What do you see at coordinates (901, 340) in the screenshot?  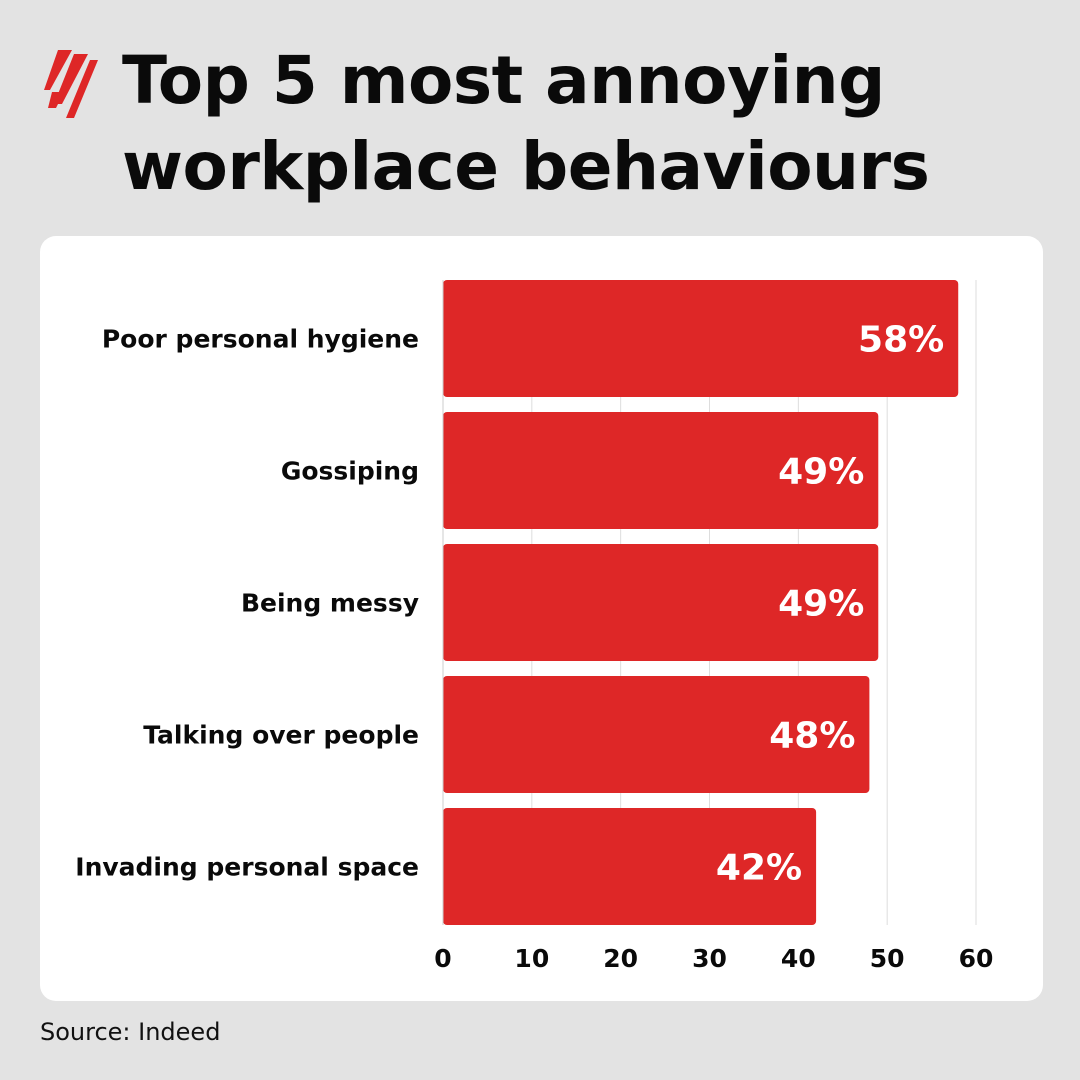 I see `bar-value-label: 58%` at bounding box center [901, 340].